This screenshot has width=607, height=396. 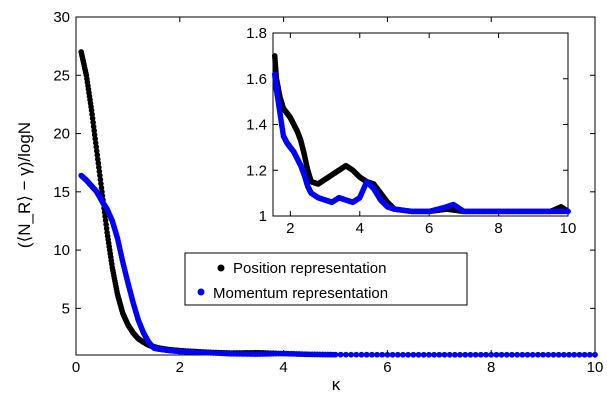 What do you see at coordinates (300, 293) in the screenshot?
I see `legend-label-momentum: Momentum representation` at bounding box center [300, 293].